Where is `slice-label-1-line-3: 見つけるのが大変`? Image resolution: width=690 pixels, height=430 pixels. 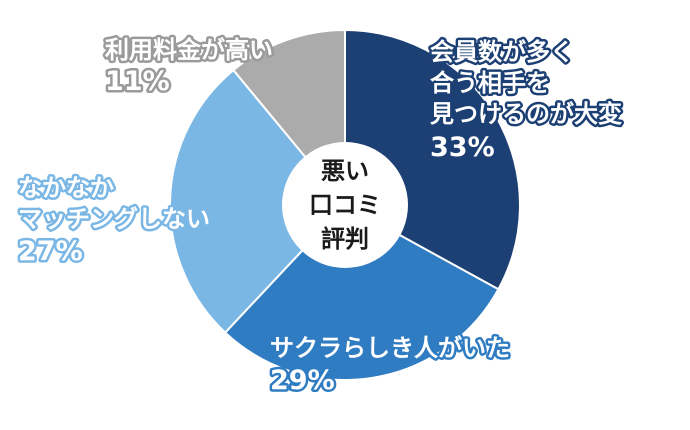
slice-label-1-line-3: 見つけるのが大変 is located at coordinates (526, 114).